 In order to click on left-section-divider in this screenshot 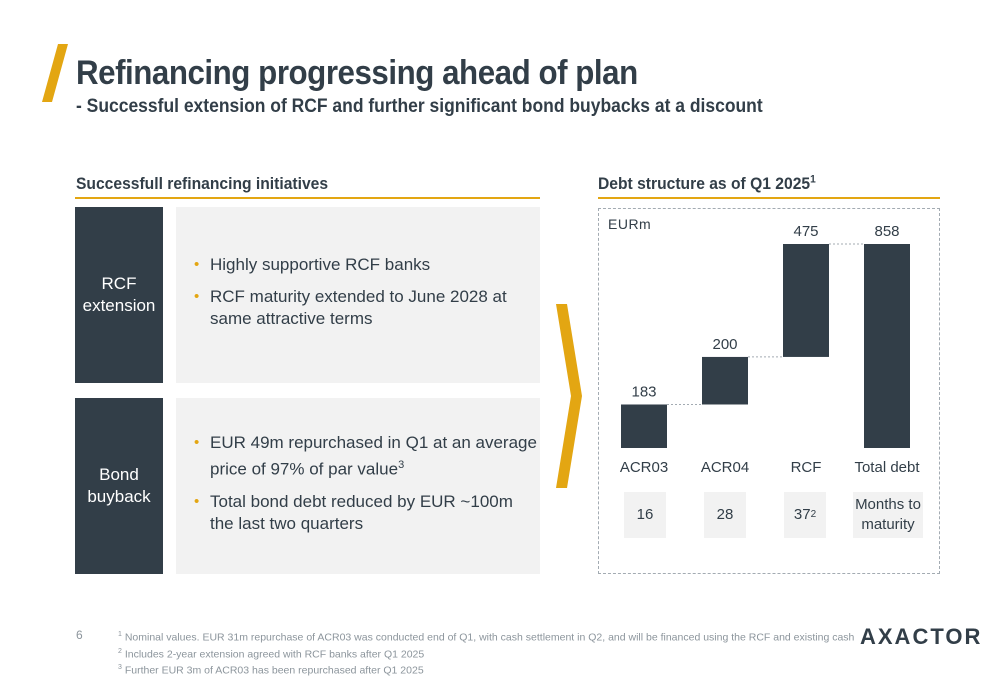, I will do `click(307, 198)`.